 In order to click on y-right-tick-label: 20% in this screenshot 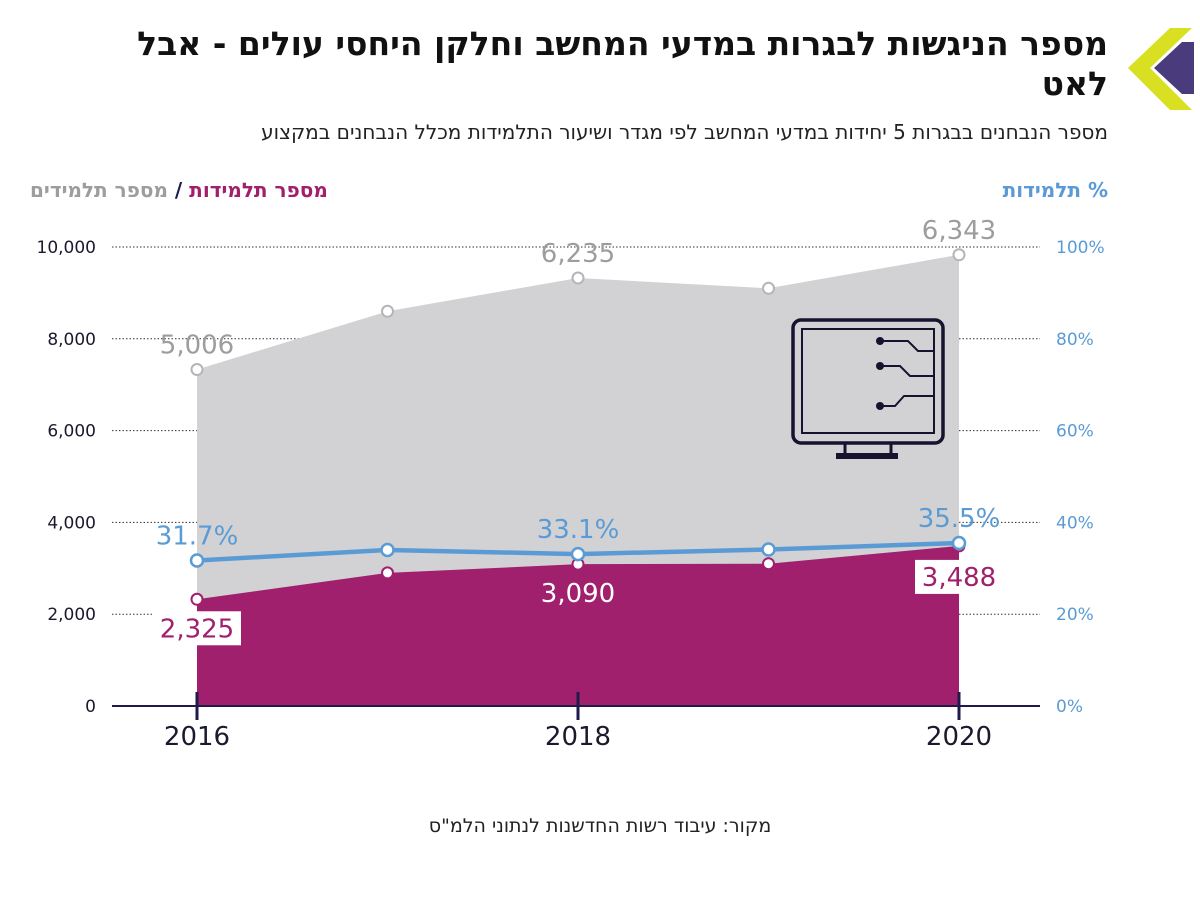, I will do `click(1075, 615)`.